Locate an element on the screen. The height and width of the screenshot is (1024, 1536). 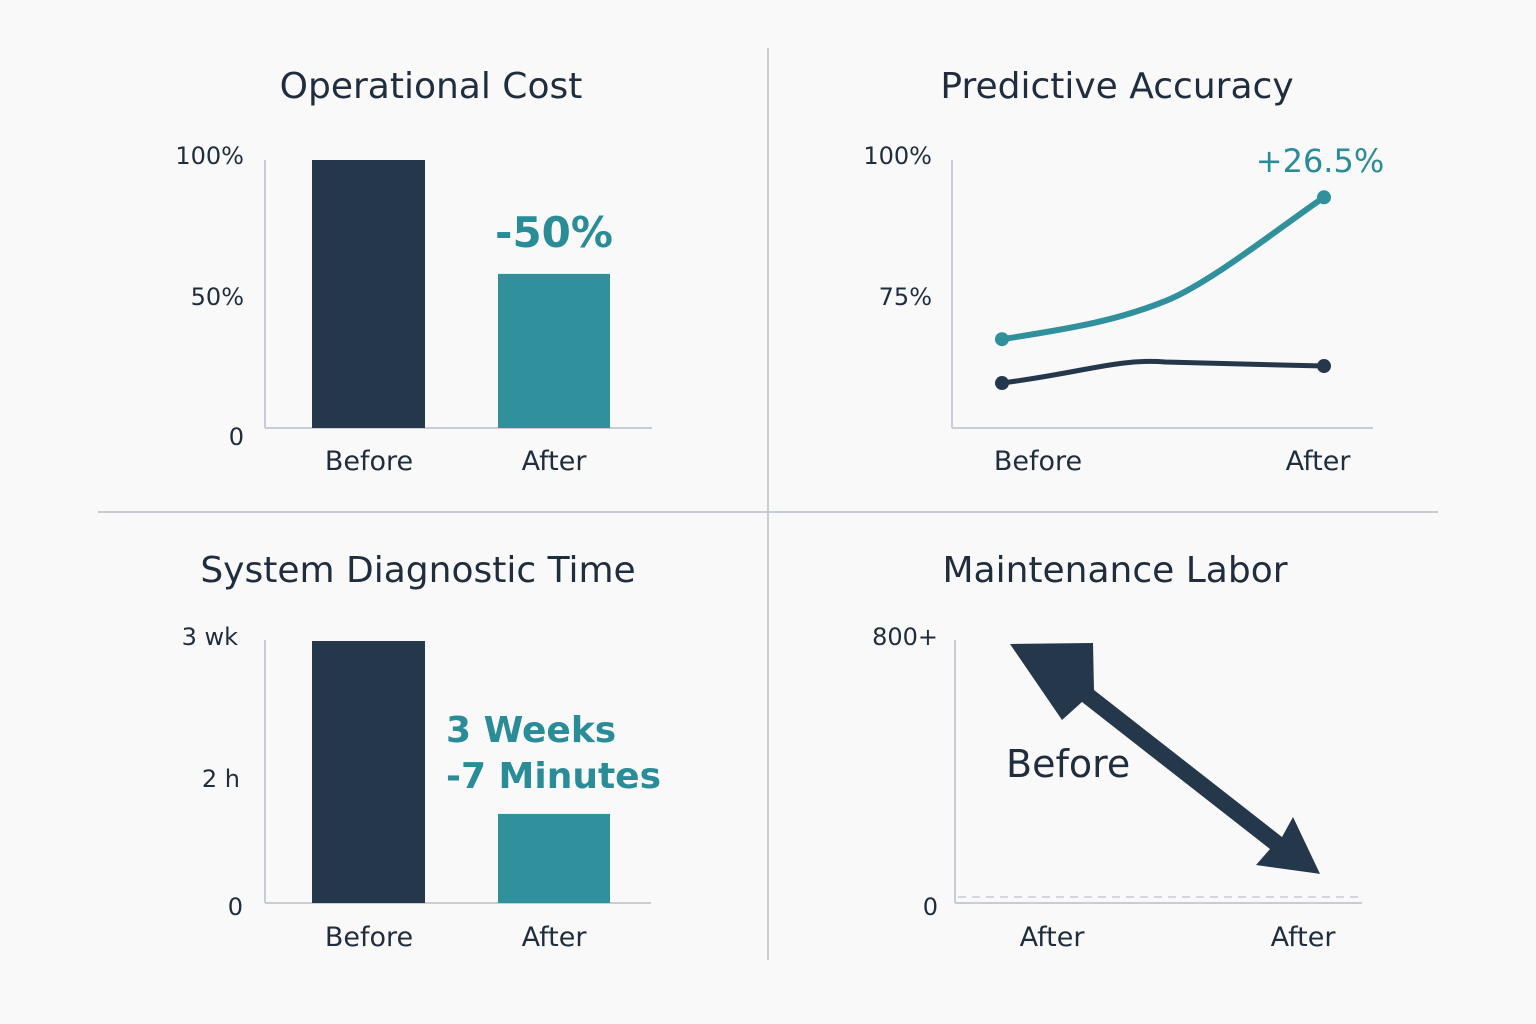
chart-title: Maintenance Labor is located at coordinates (1114, 570).